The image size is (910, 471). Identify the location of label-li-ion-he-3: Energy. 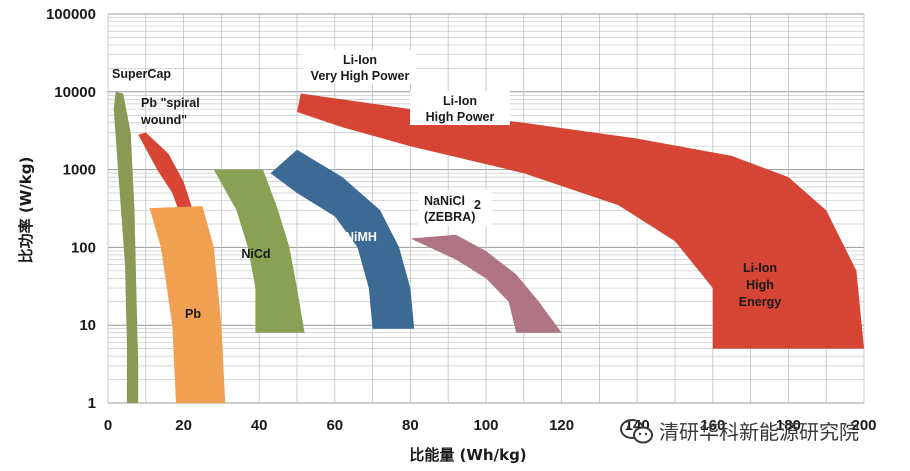
(760, 302).